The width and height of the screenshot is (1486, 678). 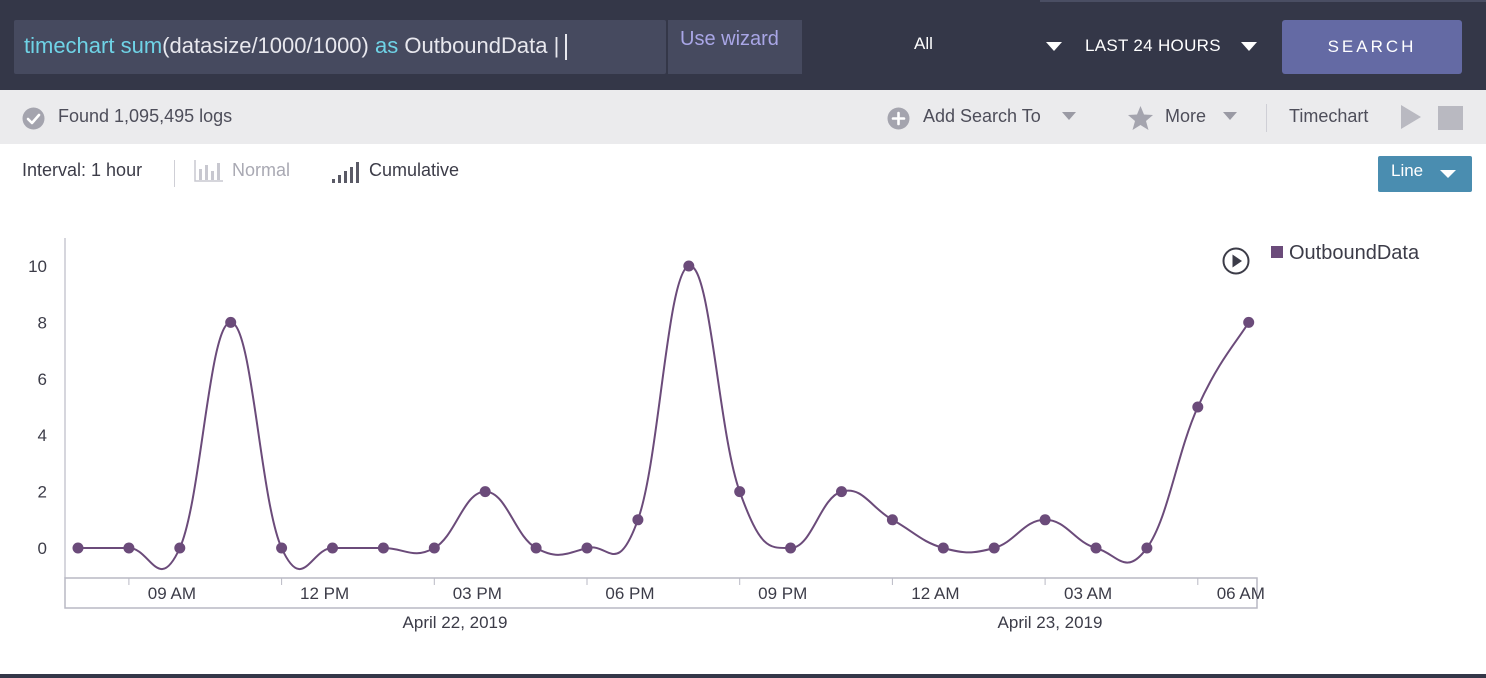 What do you see at coordinates (735, 47) in the screenshot?
I see `use-wizard-button: Use wizard` at bounding box center [735, 47].